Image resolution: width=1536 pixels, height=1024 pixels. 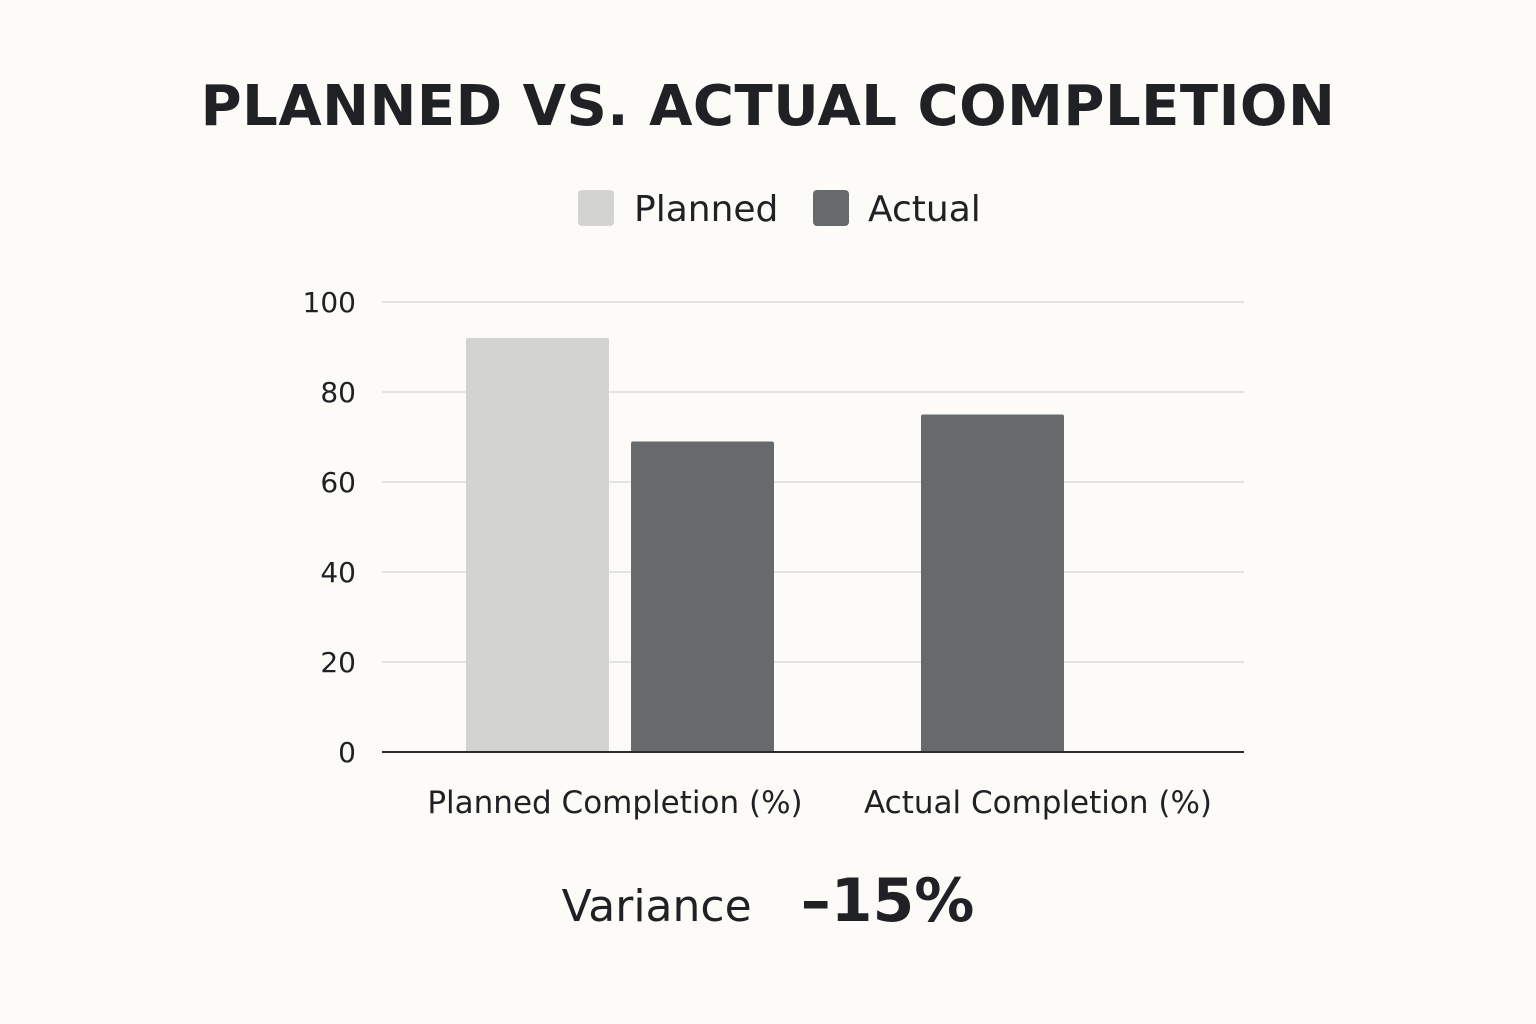 I want to click on y-tick-label: 100, so click(x=329, y=302).